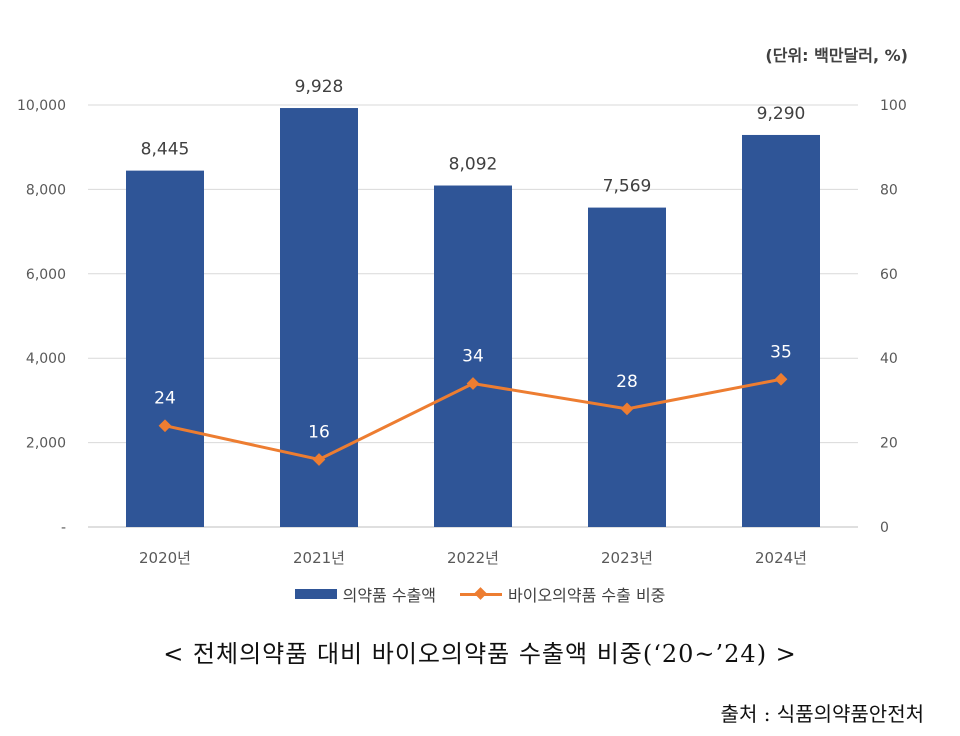 The height and width of the screenshot is (736, 960). What do you see at coordinates (889, 444) in the screenshot?
I see `y-right-tick-label: 20` at bounding box center [889, 444].